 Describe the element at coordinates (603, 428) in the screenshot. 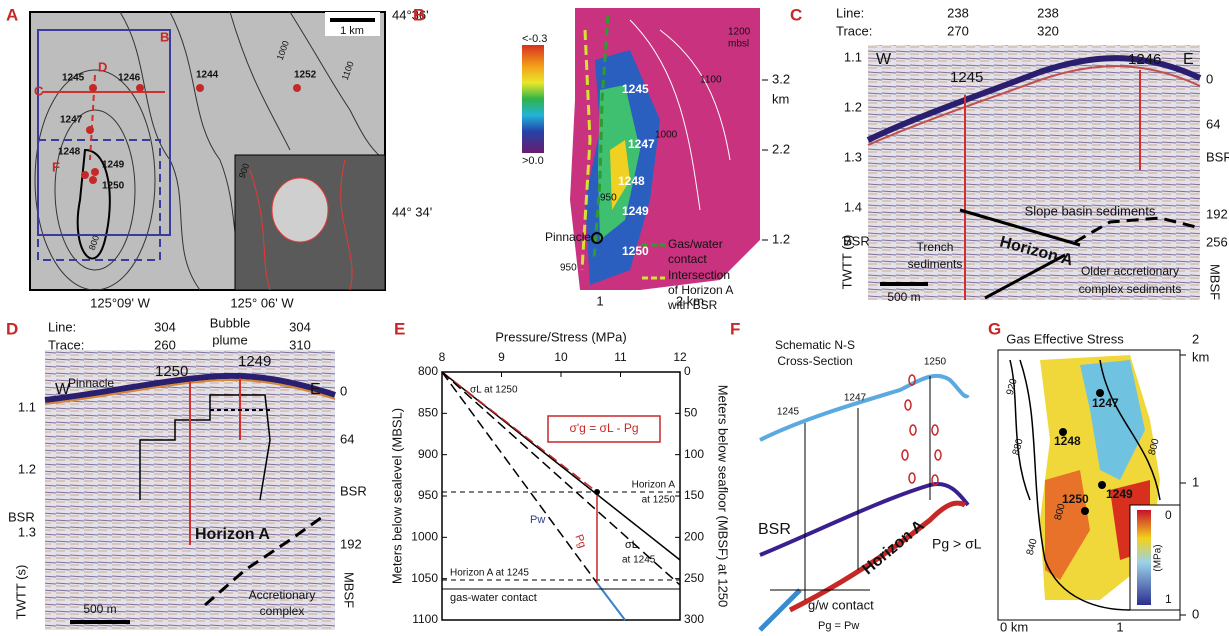

I see `formula: σ'g = σL - Pg` at that location.